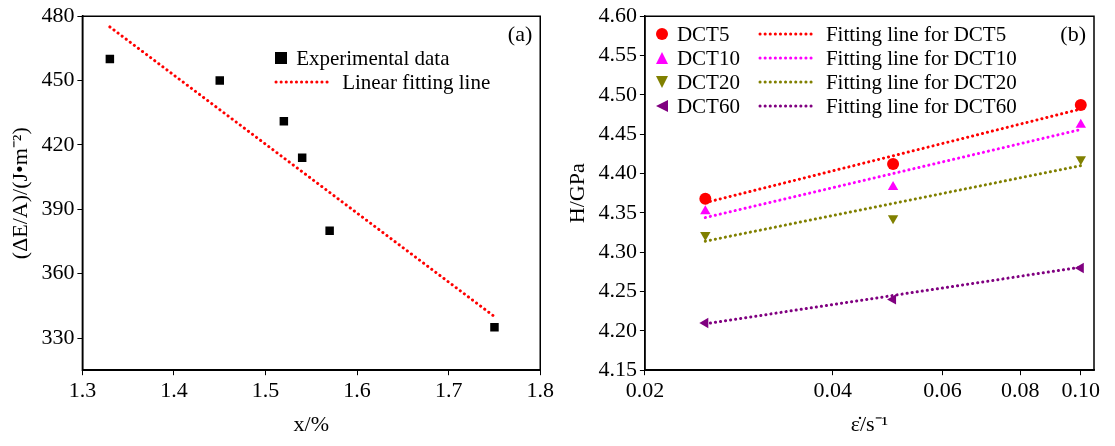  Describe the element at coordinates (540, 390) in the screenshot. I see `x-tick-label: 1.8` at that location.